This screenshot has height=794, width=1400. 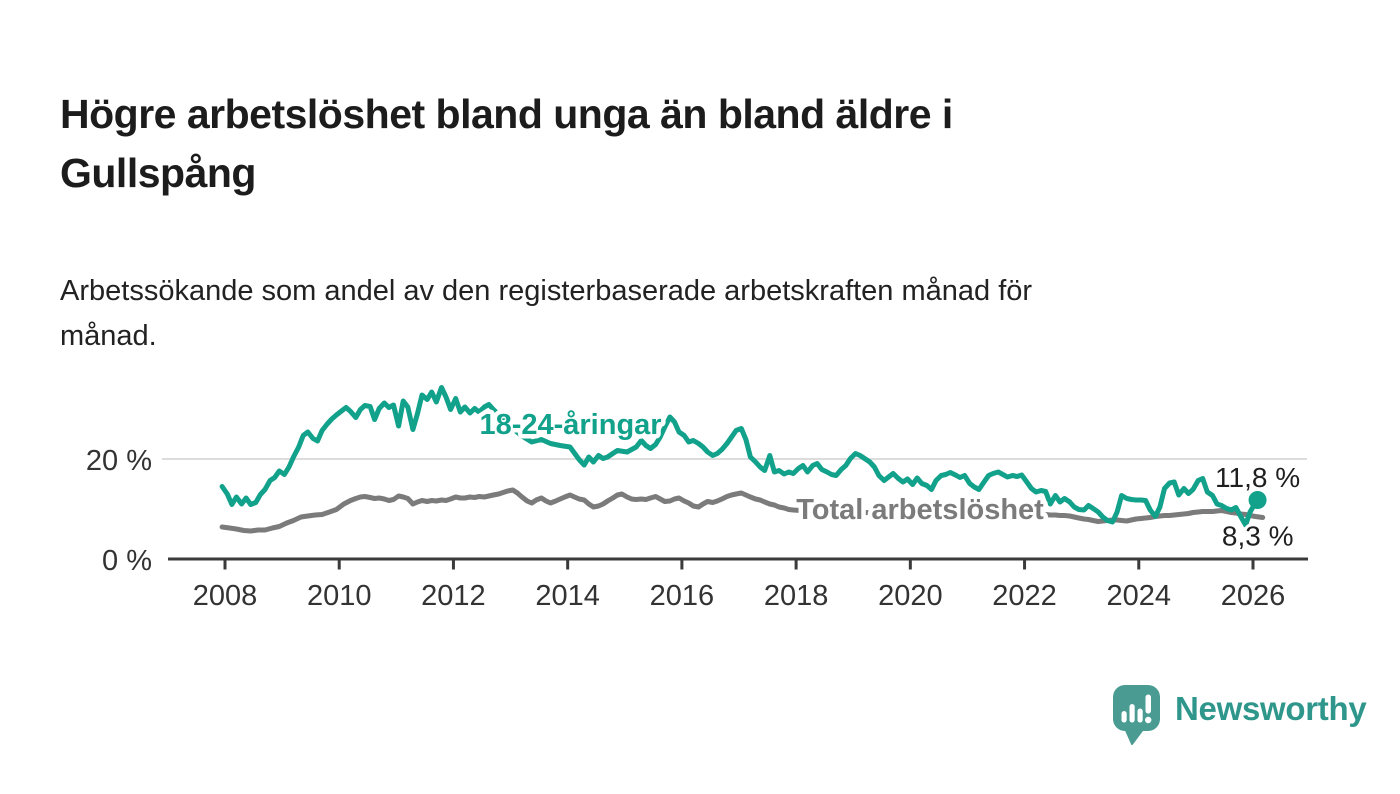 What do you see at coordinates (453, 596) in the screenshot?
I see `x-tick-label-2012: 2012` at bounding box center [453, 596].